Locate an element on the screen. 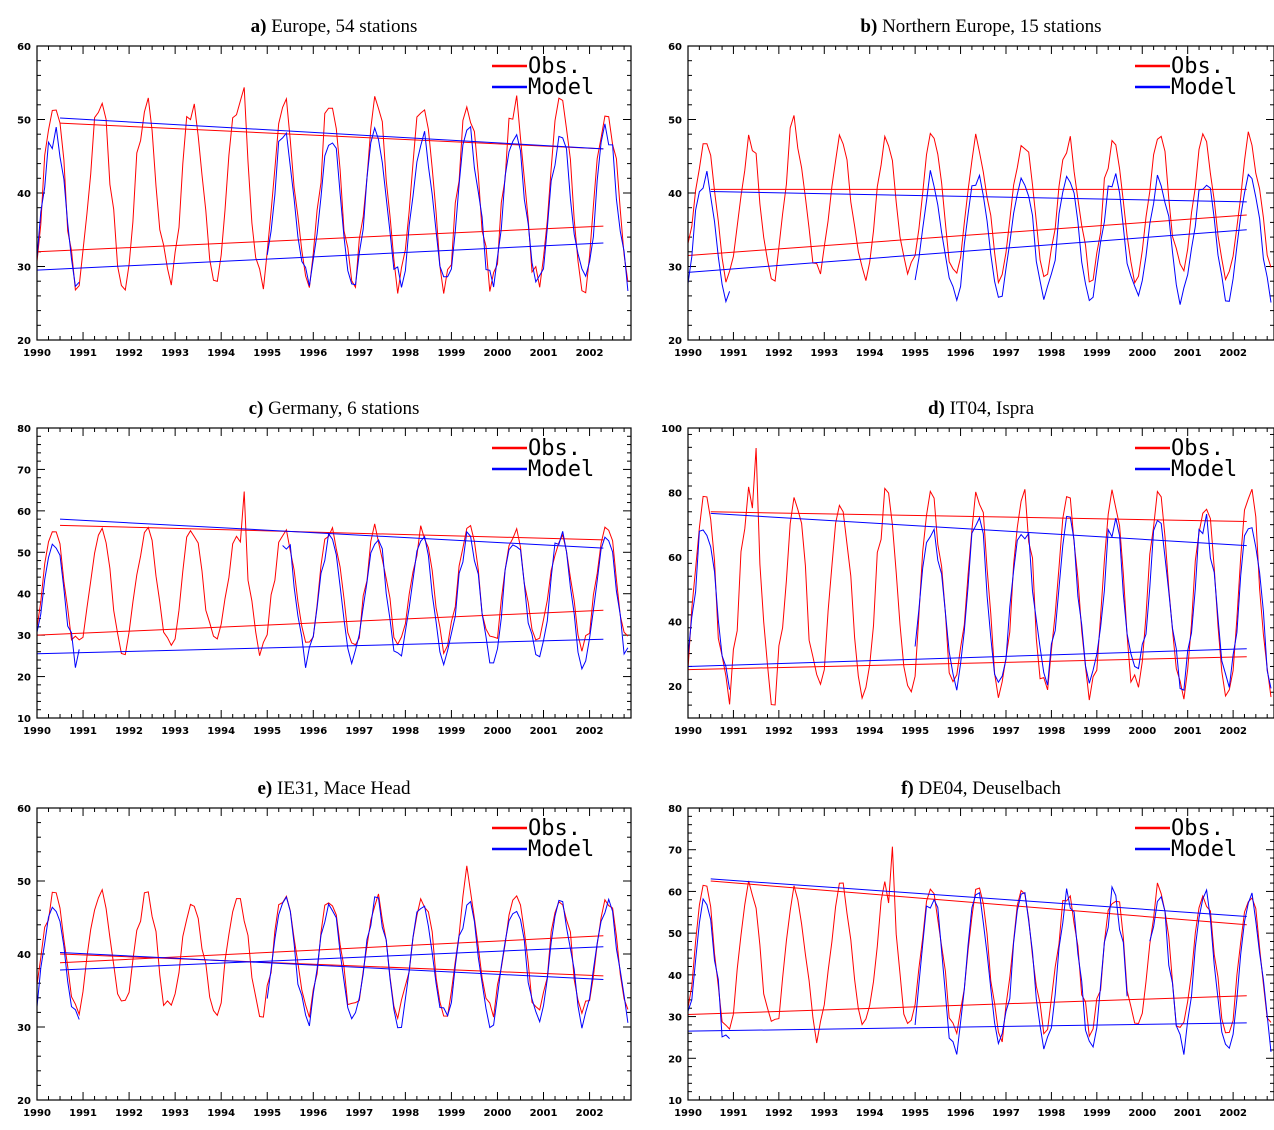 The image size is (1274, 1130). chart-title-letter: b) is located at coordinates (868, 26).